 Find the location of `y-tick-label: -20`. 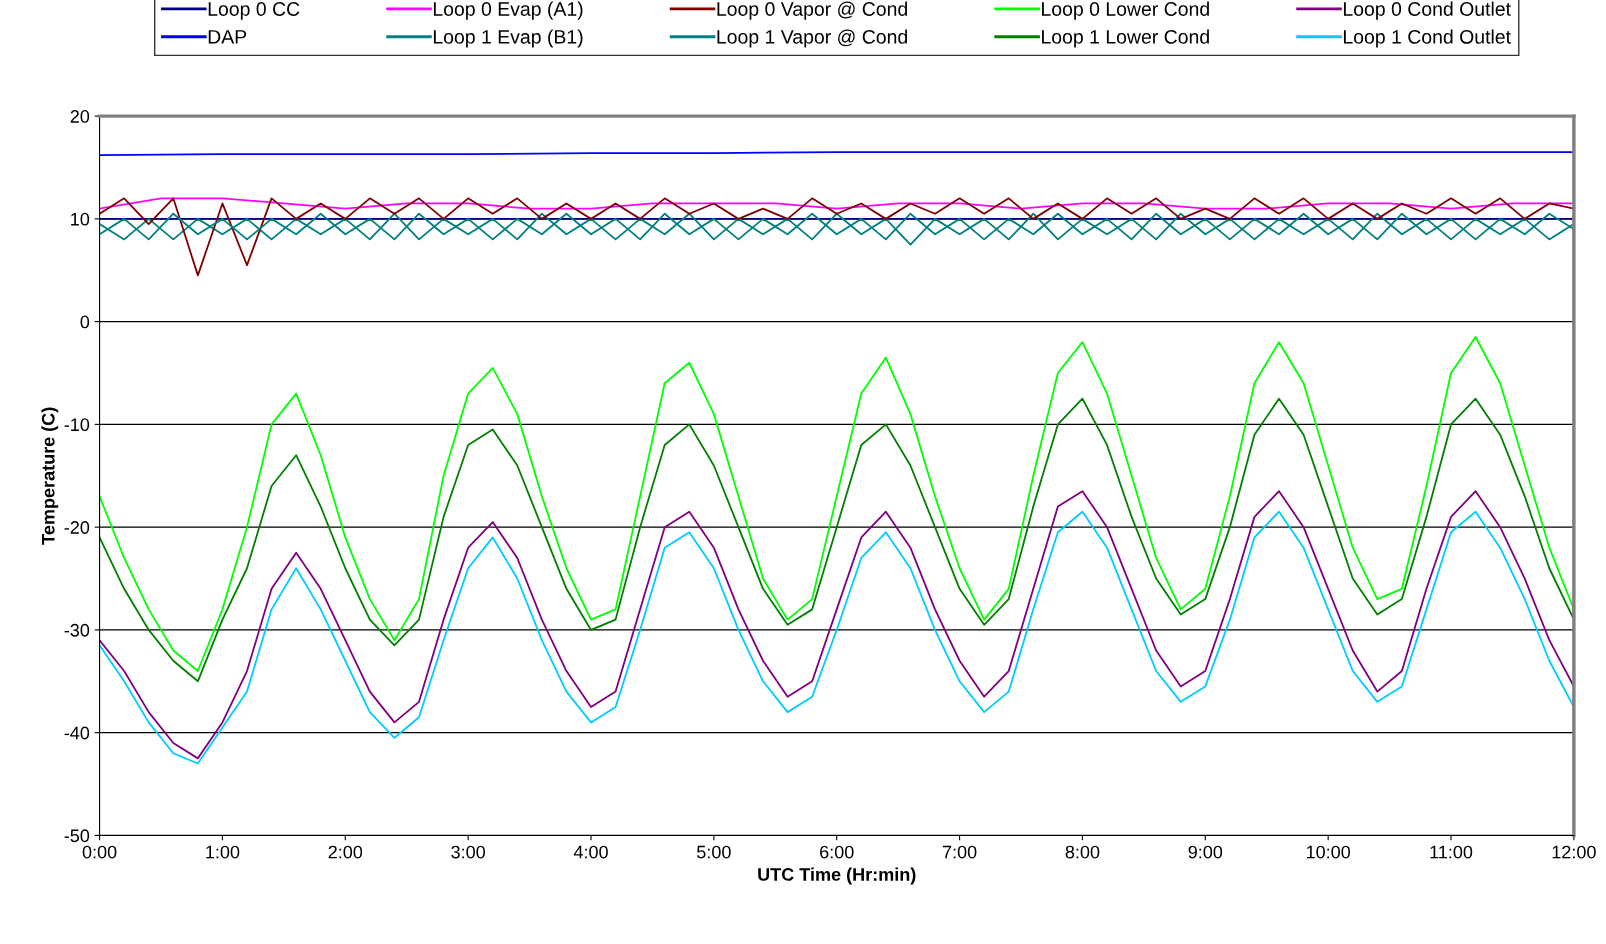

y-tick-label: -20 is located at coordinates (77, 527).